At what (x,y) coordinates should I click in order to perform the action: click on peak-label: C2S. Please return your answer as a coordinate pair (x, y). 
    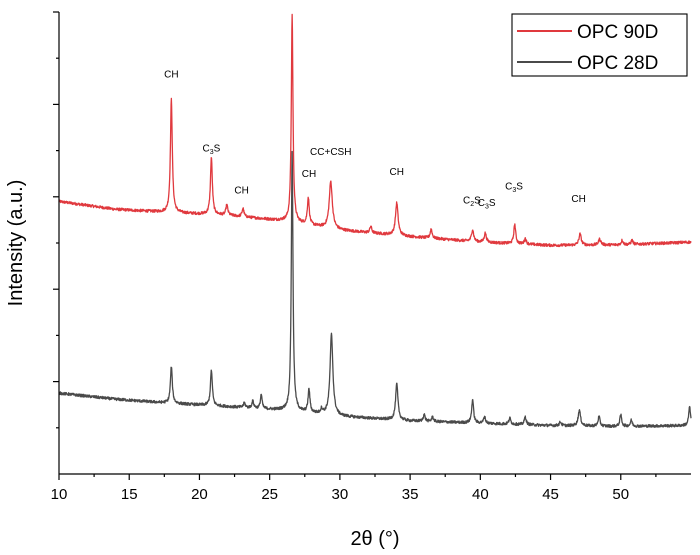
    Looking at the image, I should click on (472, 201).